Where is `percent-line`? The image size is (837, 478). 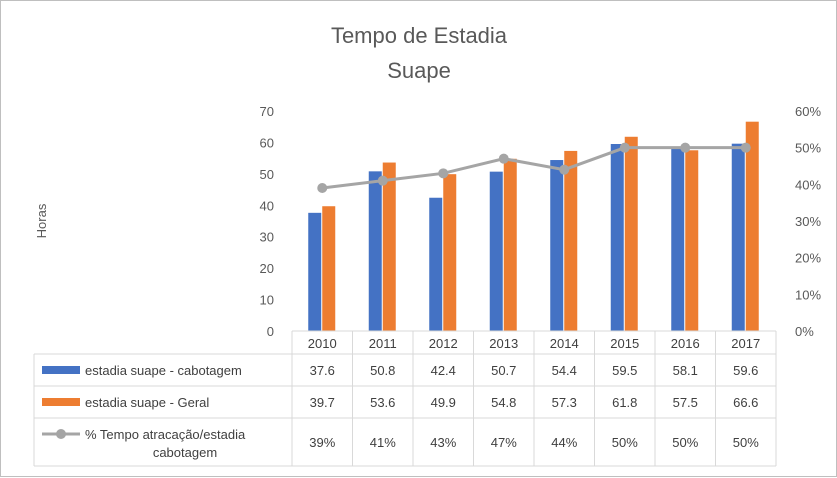
percent-line is located at coordinates (534, 167).